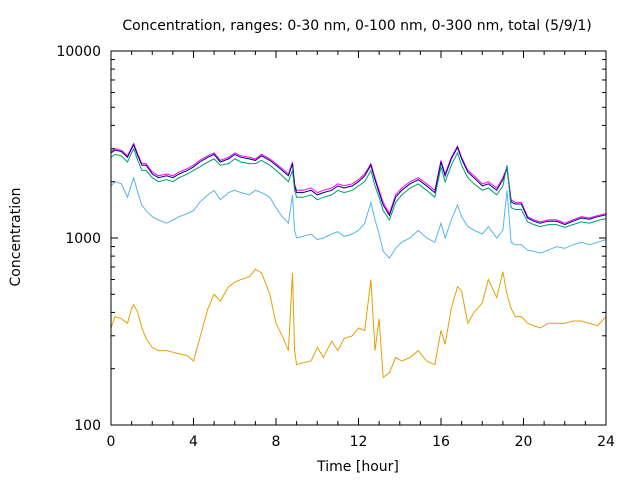  What do you see at coordinates (357, 467) in the screenshot?
I see `x-axis-label: Time [hour]` at bounding box center [357, 467].